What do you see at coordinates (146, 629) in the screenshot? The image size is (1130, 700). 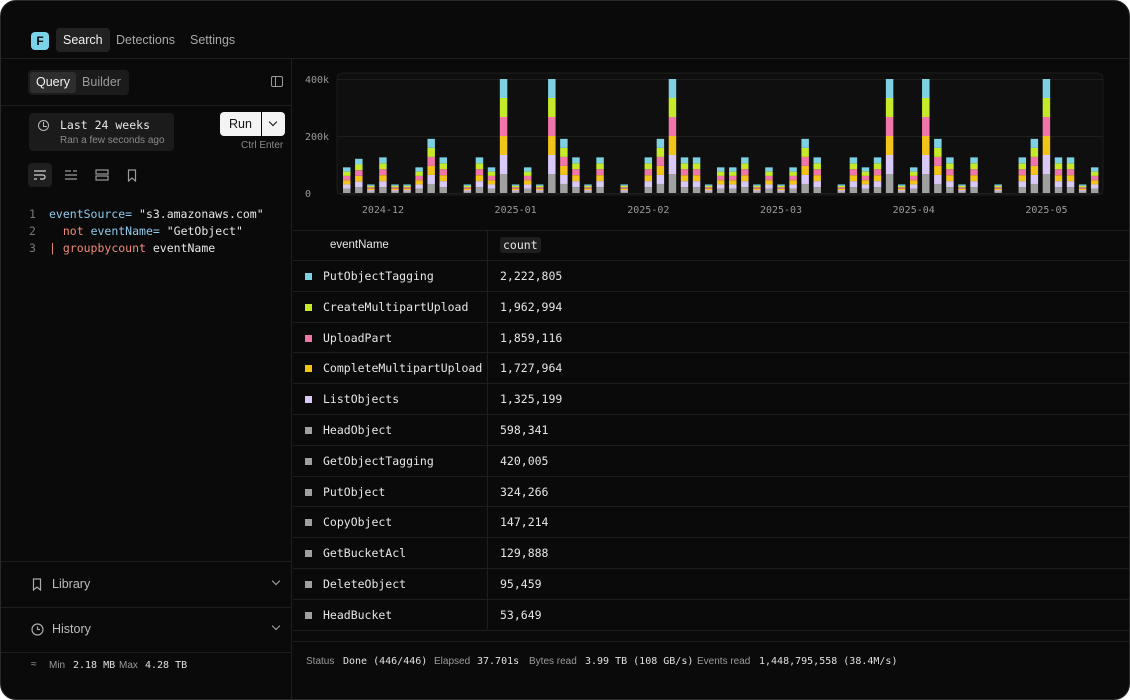 I see `history-section: History` at bounding box center [146, 629].